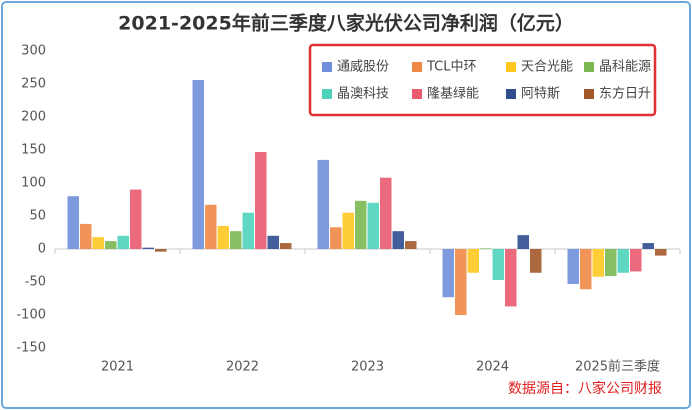 The height and width of the screenshot is (410, 692). What do you see at coordinates (35, 282) in the screenshot?
I see `y-tick-label: -50` at bounding box center [35, 282].